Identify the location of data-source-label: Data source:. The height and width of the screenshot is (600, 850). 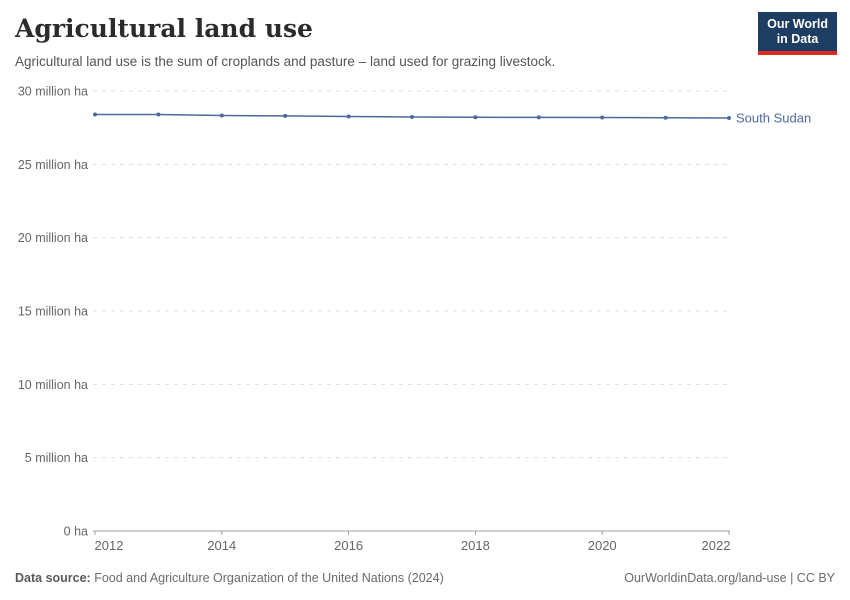
(53, 578).